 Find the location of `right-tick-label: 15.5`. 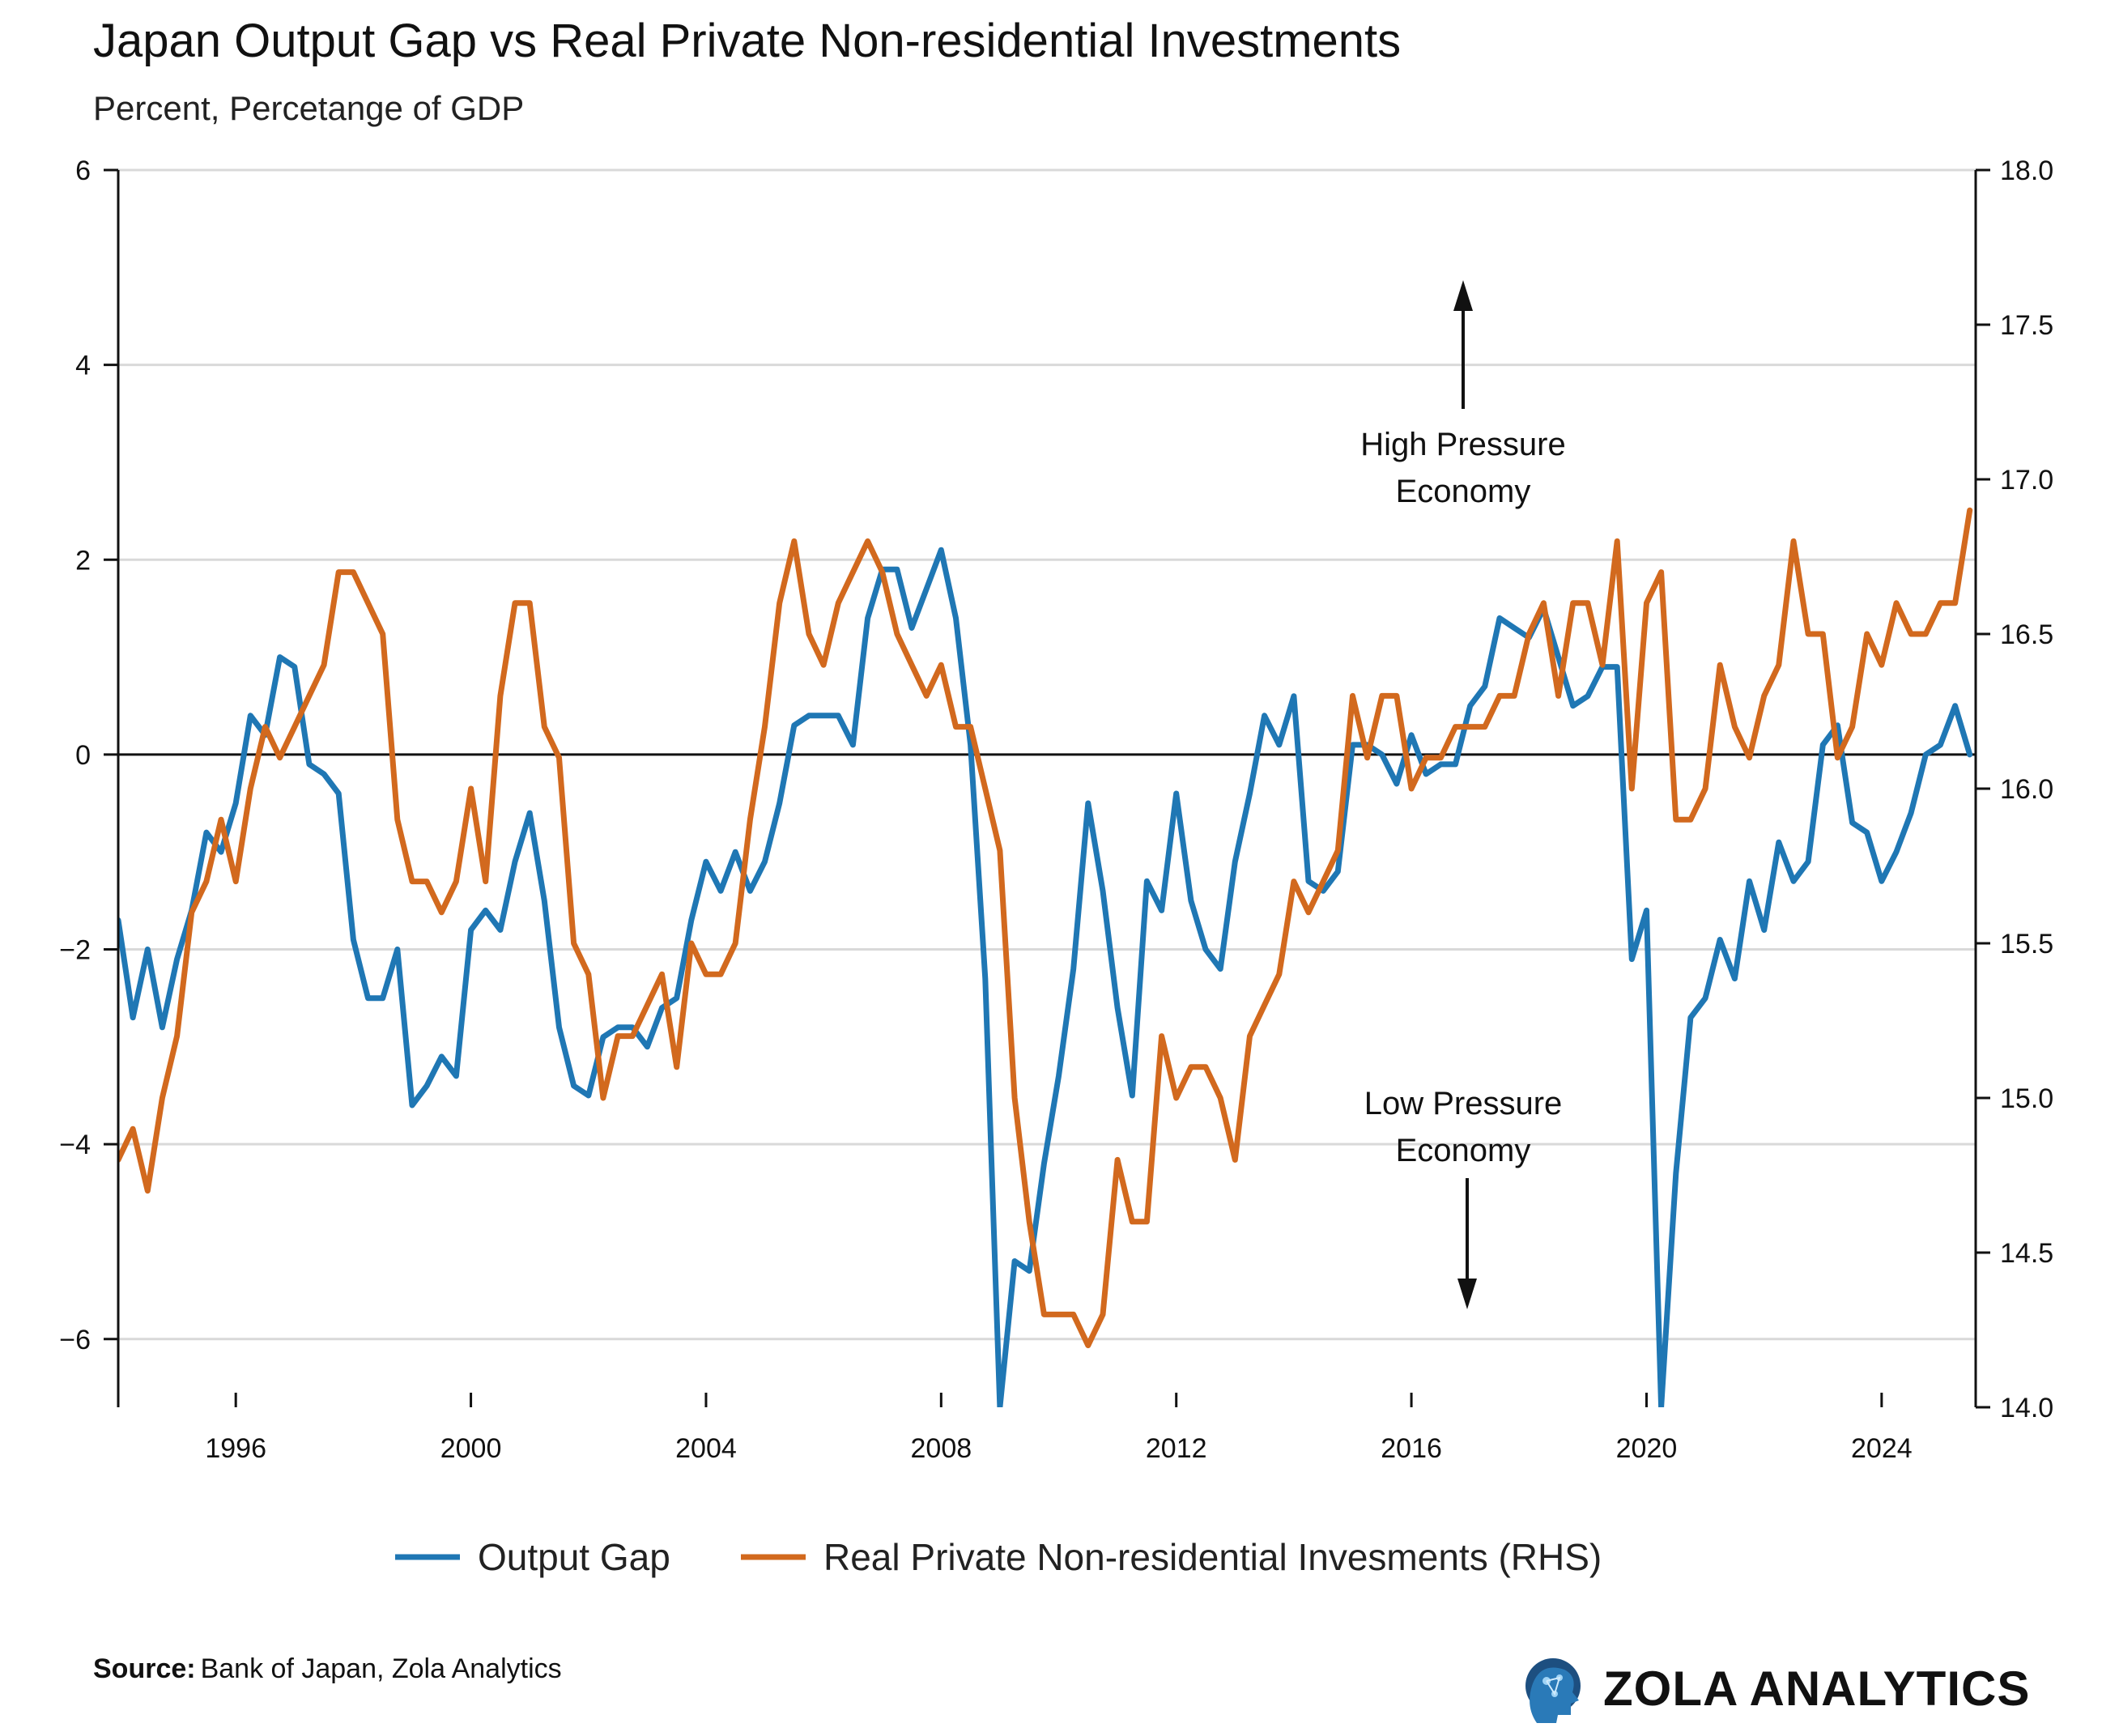

right-tick-label: 15.5 is located at coordinates (2026, 944).